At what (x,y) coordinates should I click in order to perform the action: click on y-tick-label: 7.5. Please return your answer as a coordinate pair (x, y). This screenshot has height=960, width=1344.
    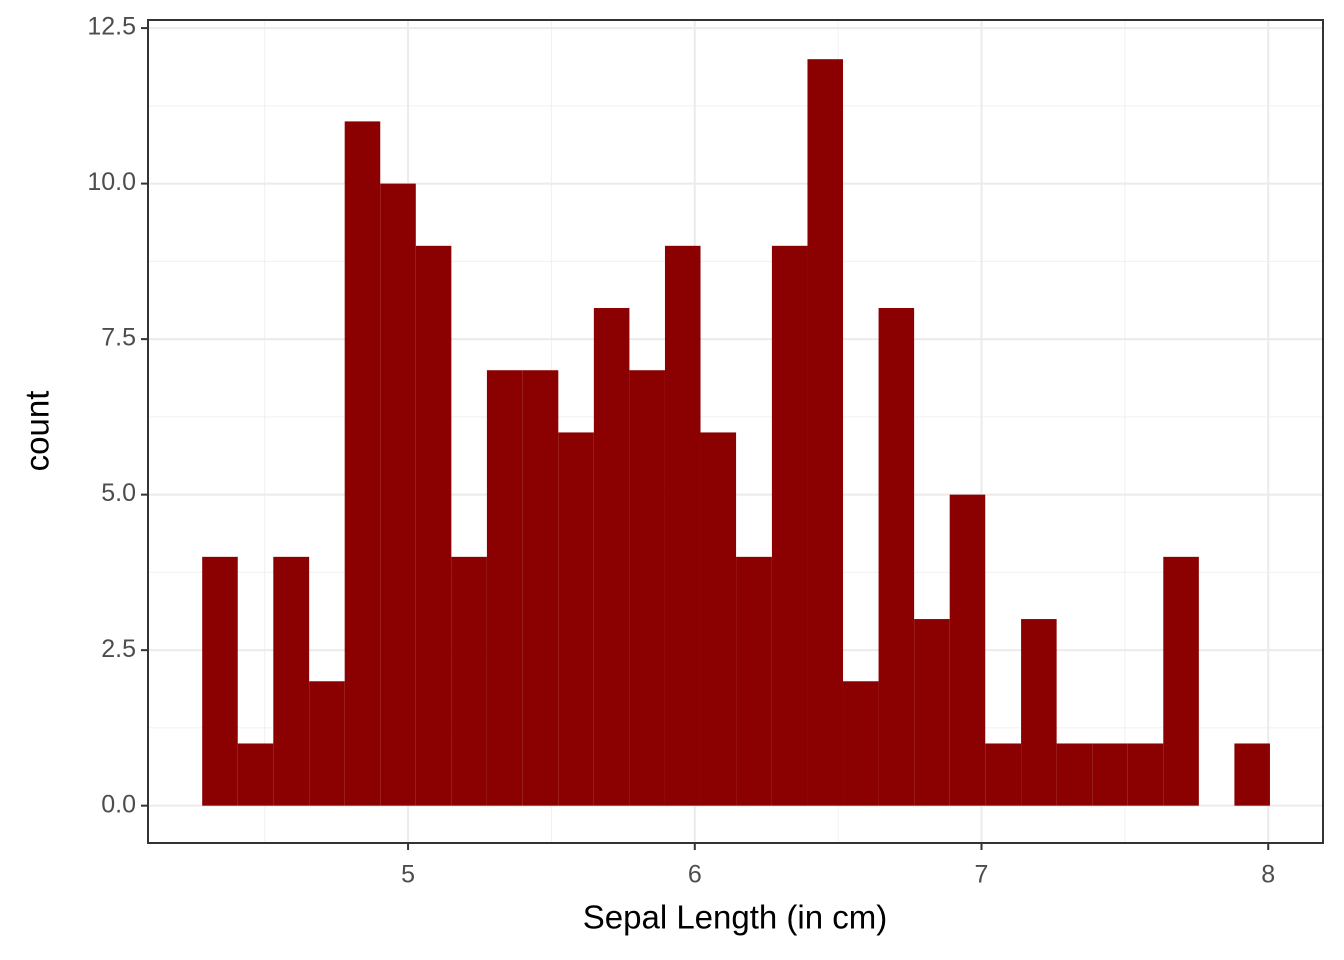
    Looking at the image, I should click on (118, 338).